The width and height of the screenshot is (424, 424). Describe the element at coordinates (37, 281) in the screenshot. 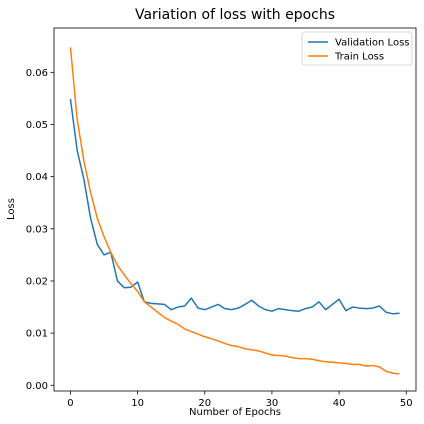

I see `y-tick-label: 0.02` at that location.